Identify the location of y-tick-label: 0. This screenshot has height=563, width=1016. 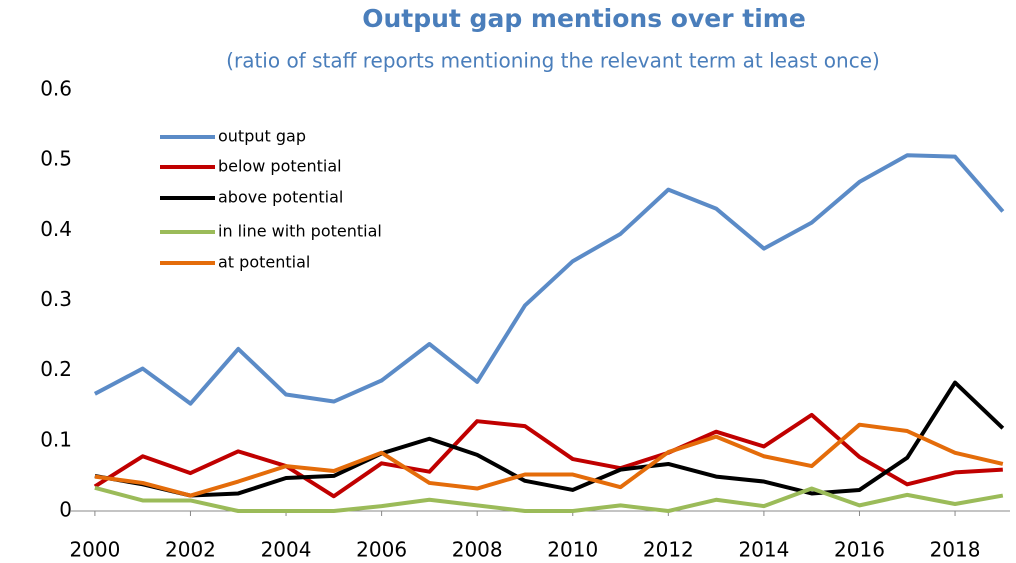
(65, 510).